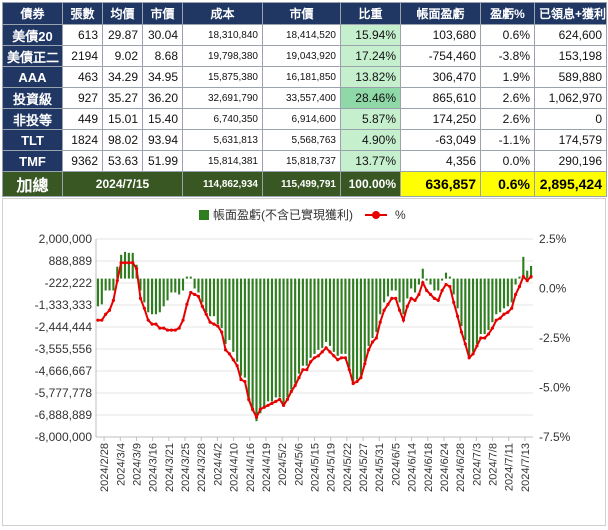 Image resolution: width=608 pixels, height=530 pixels. What do you see at coordinates (32, 119) in the screenshot?
I see `row-name: 非投等` at bounding box center [32, 119].